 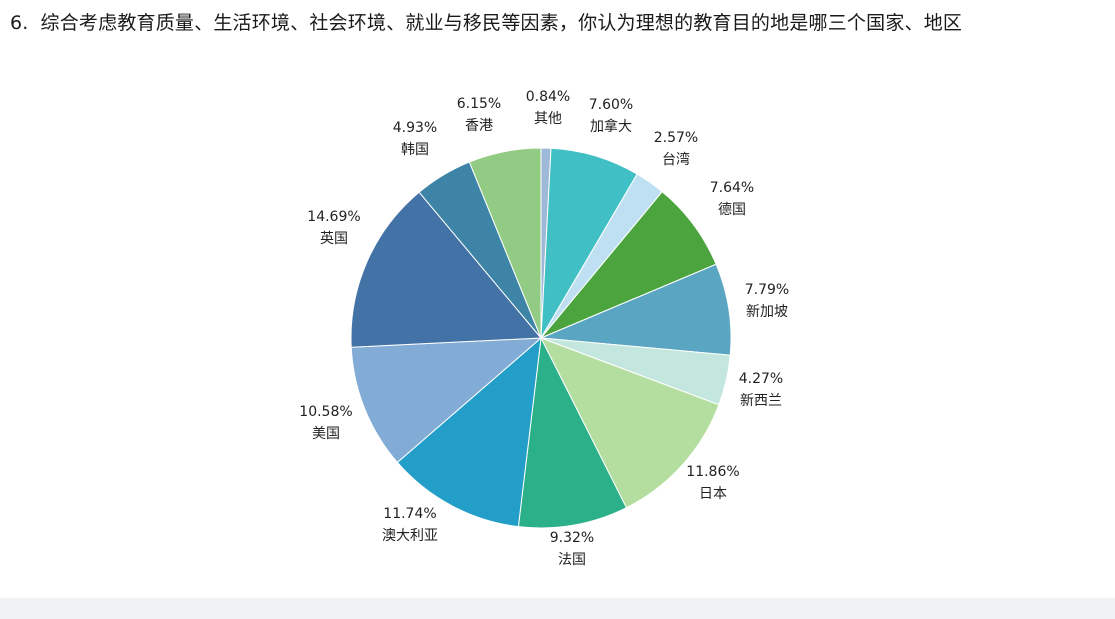 What do you see at coordinates (767, 290) in the screenshot?
I see `slice-percent-label: 7.79%` at bounding box center [767, 290].